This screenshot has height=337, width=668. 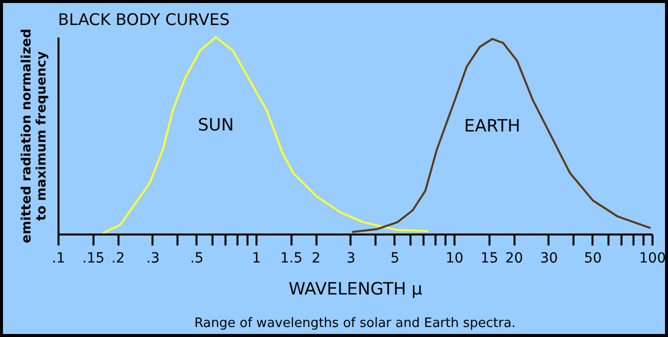 I want to click on x-tick-label: 100, so click(x=652, y=258).